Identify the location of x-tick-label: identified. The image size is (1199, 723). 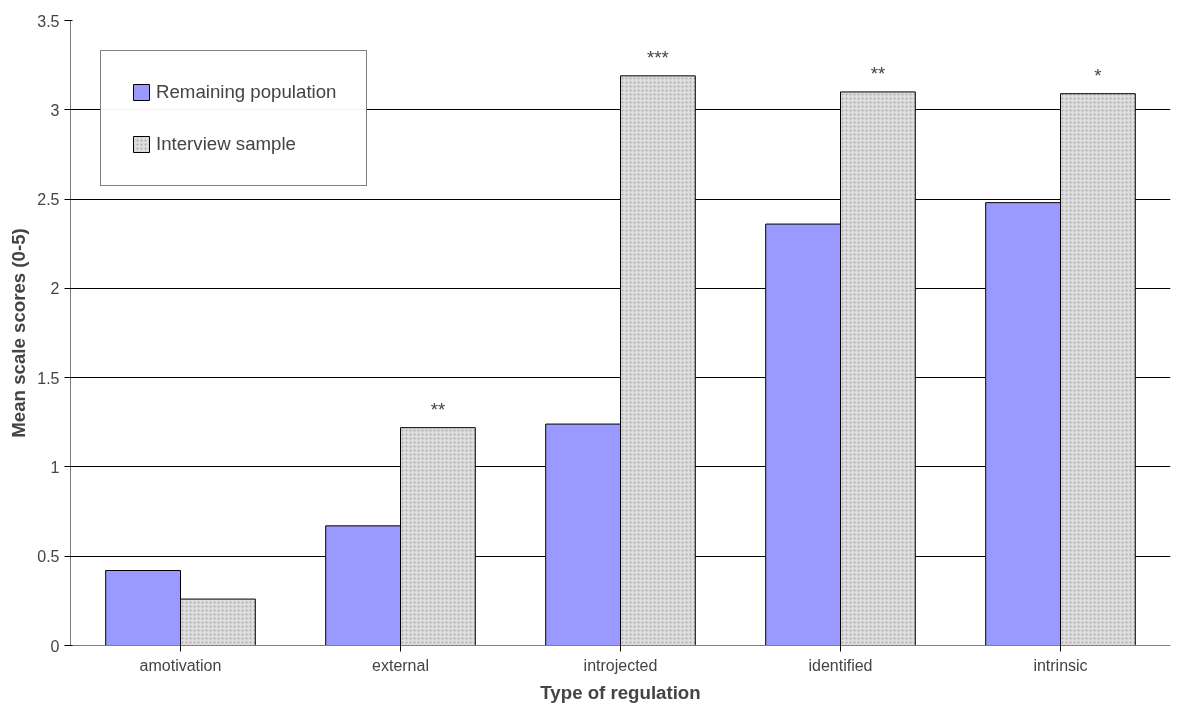
(840, 665).